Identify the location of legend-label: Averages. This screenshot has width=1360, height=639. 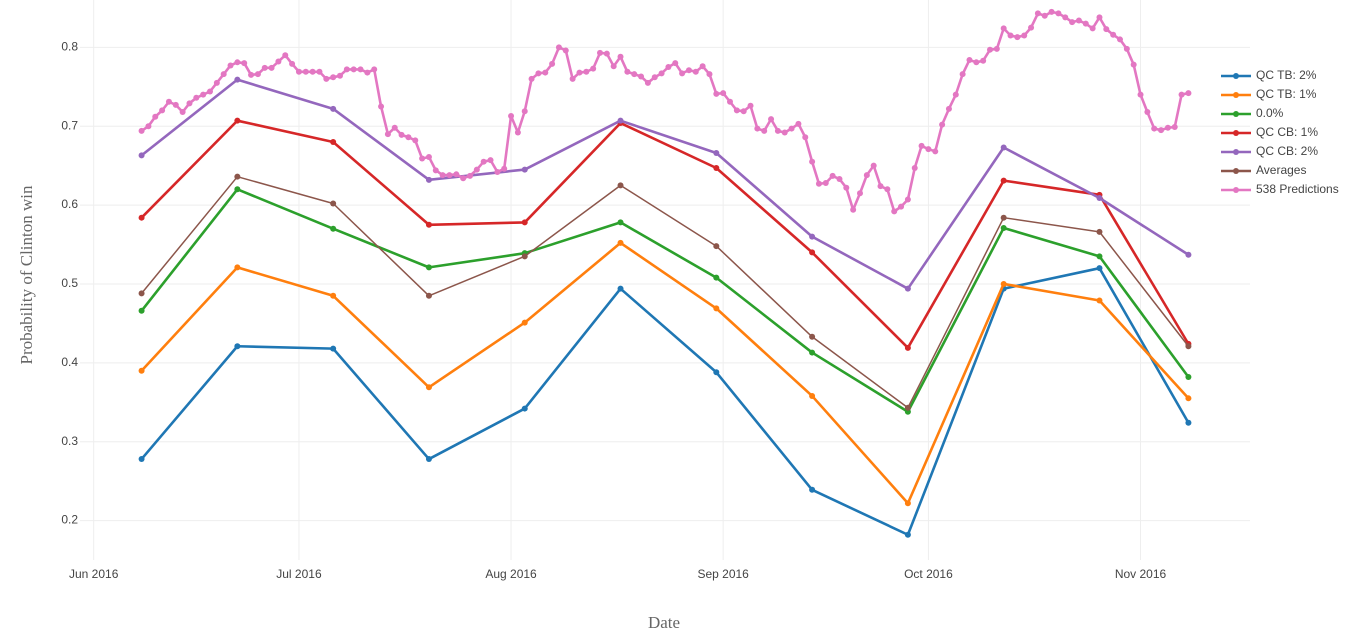
(1281, 170).